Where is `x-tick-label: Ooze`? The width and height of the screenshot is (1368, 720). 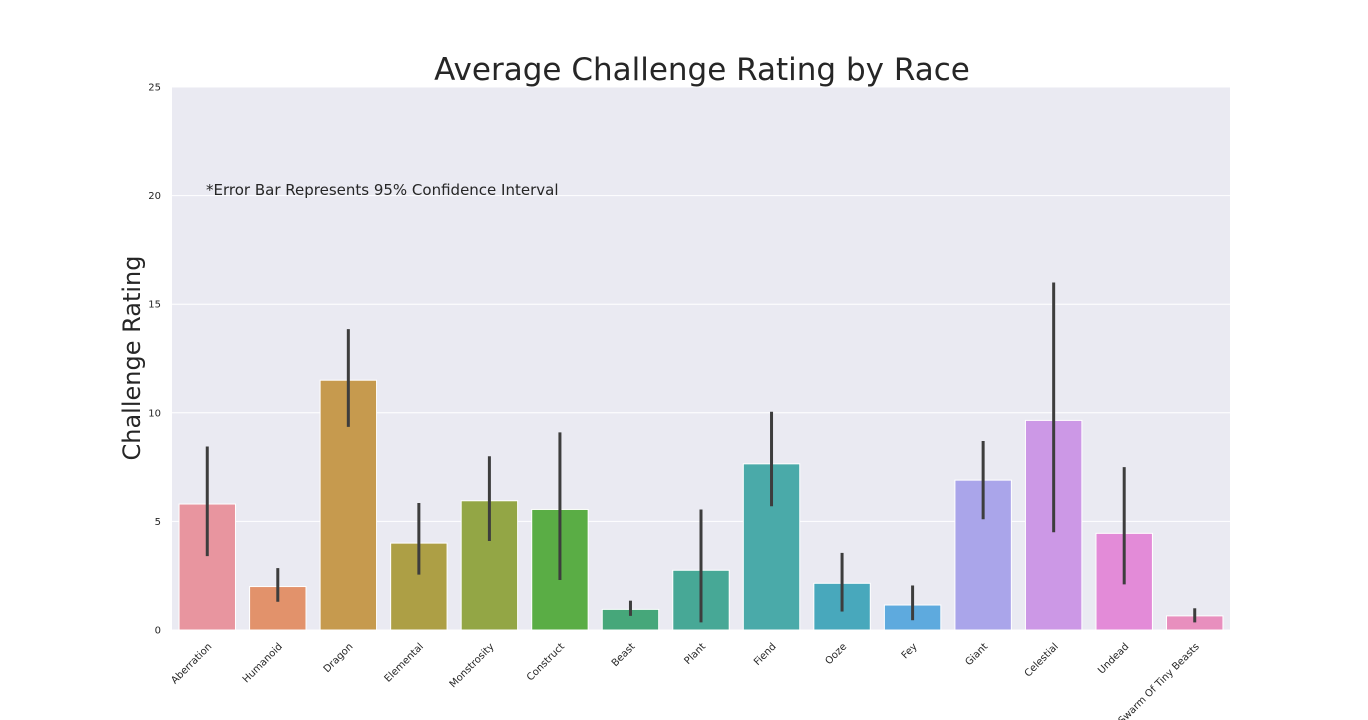
x-tick-label: Ooze is located at coordinates (836, 654).